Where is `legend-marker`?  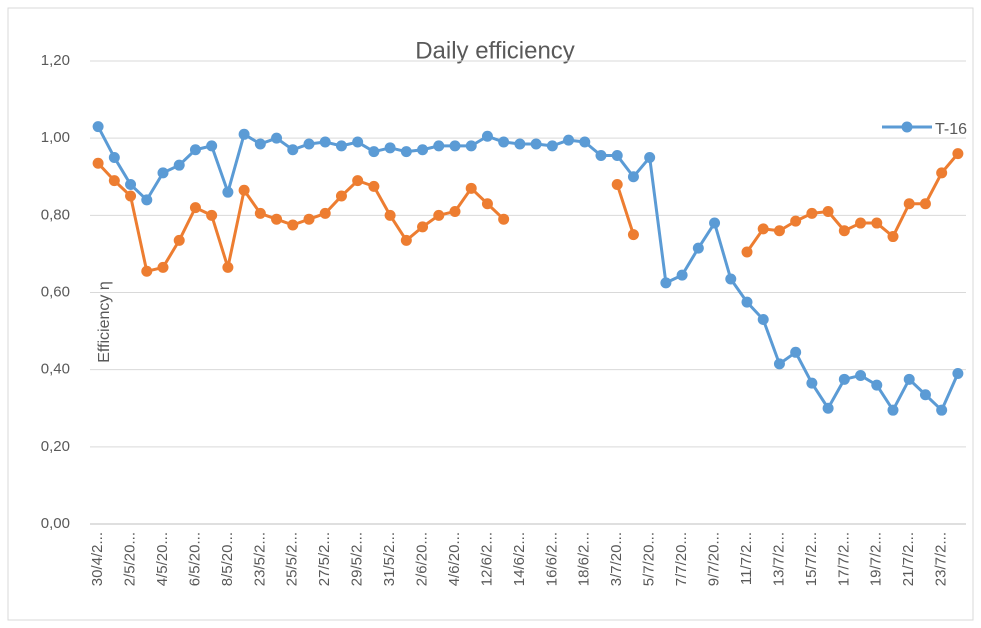
legend-marker is located at coordinates (907, 127).